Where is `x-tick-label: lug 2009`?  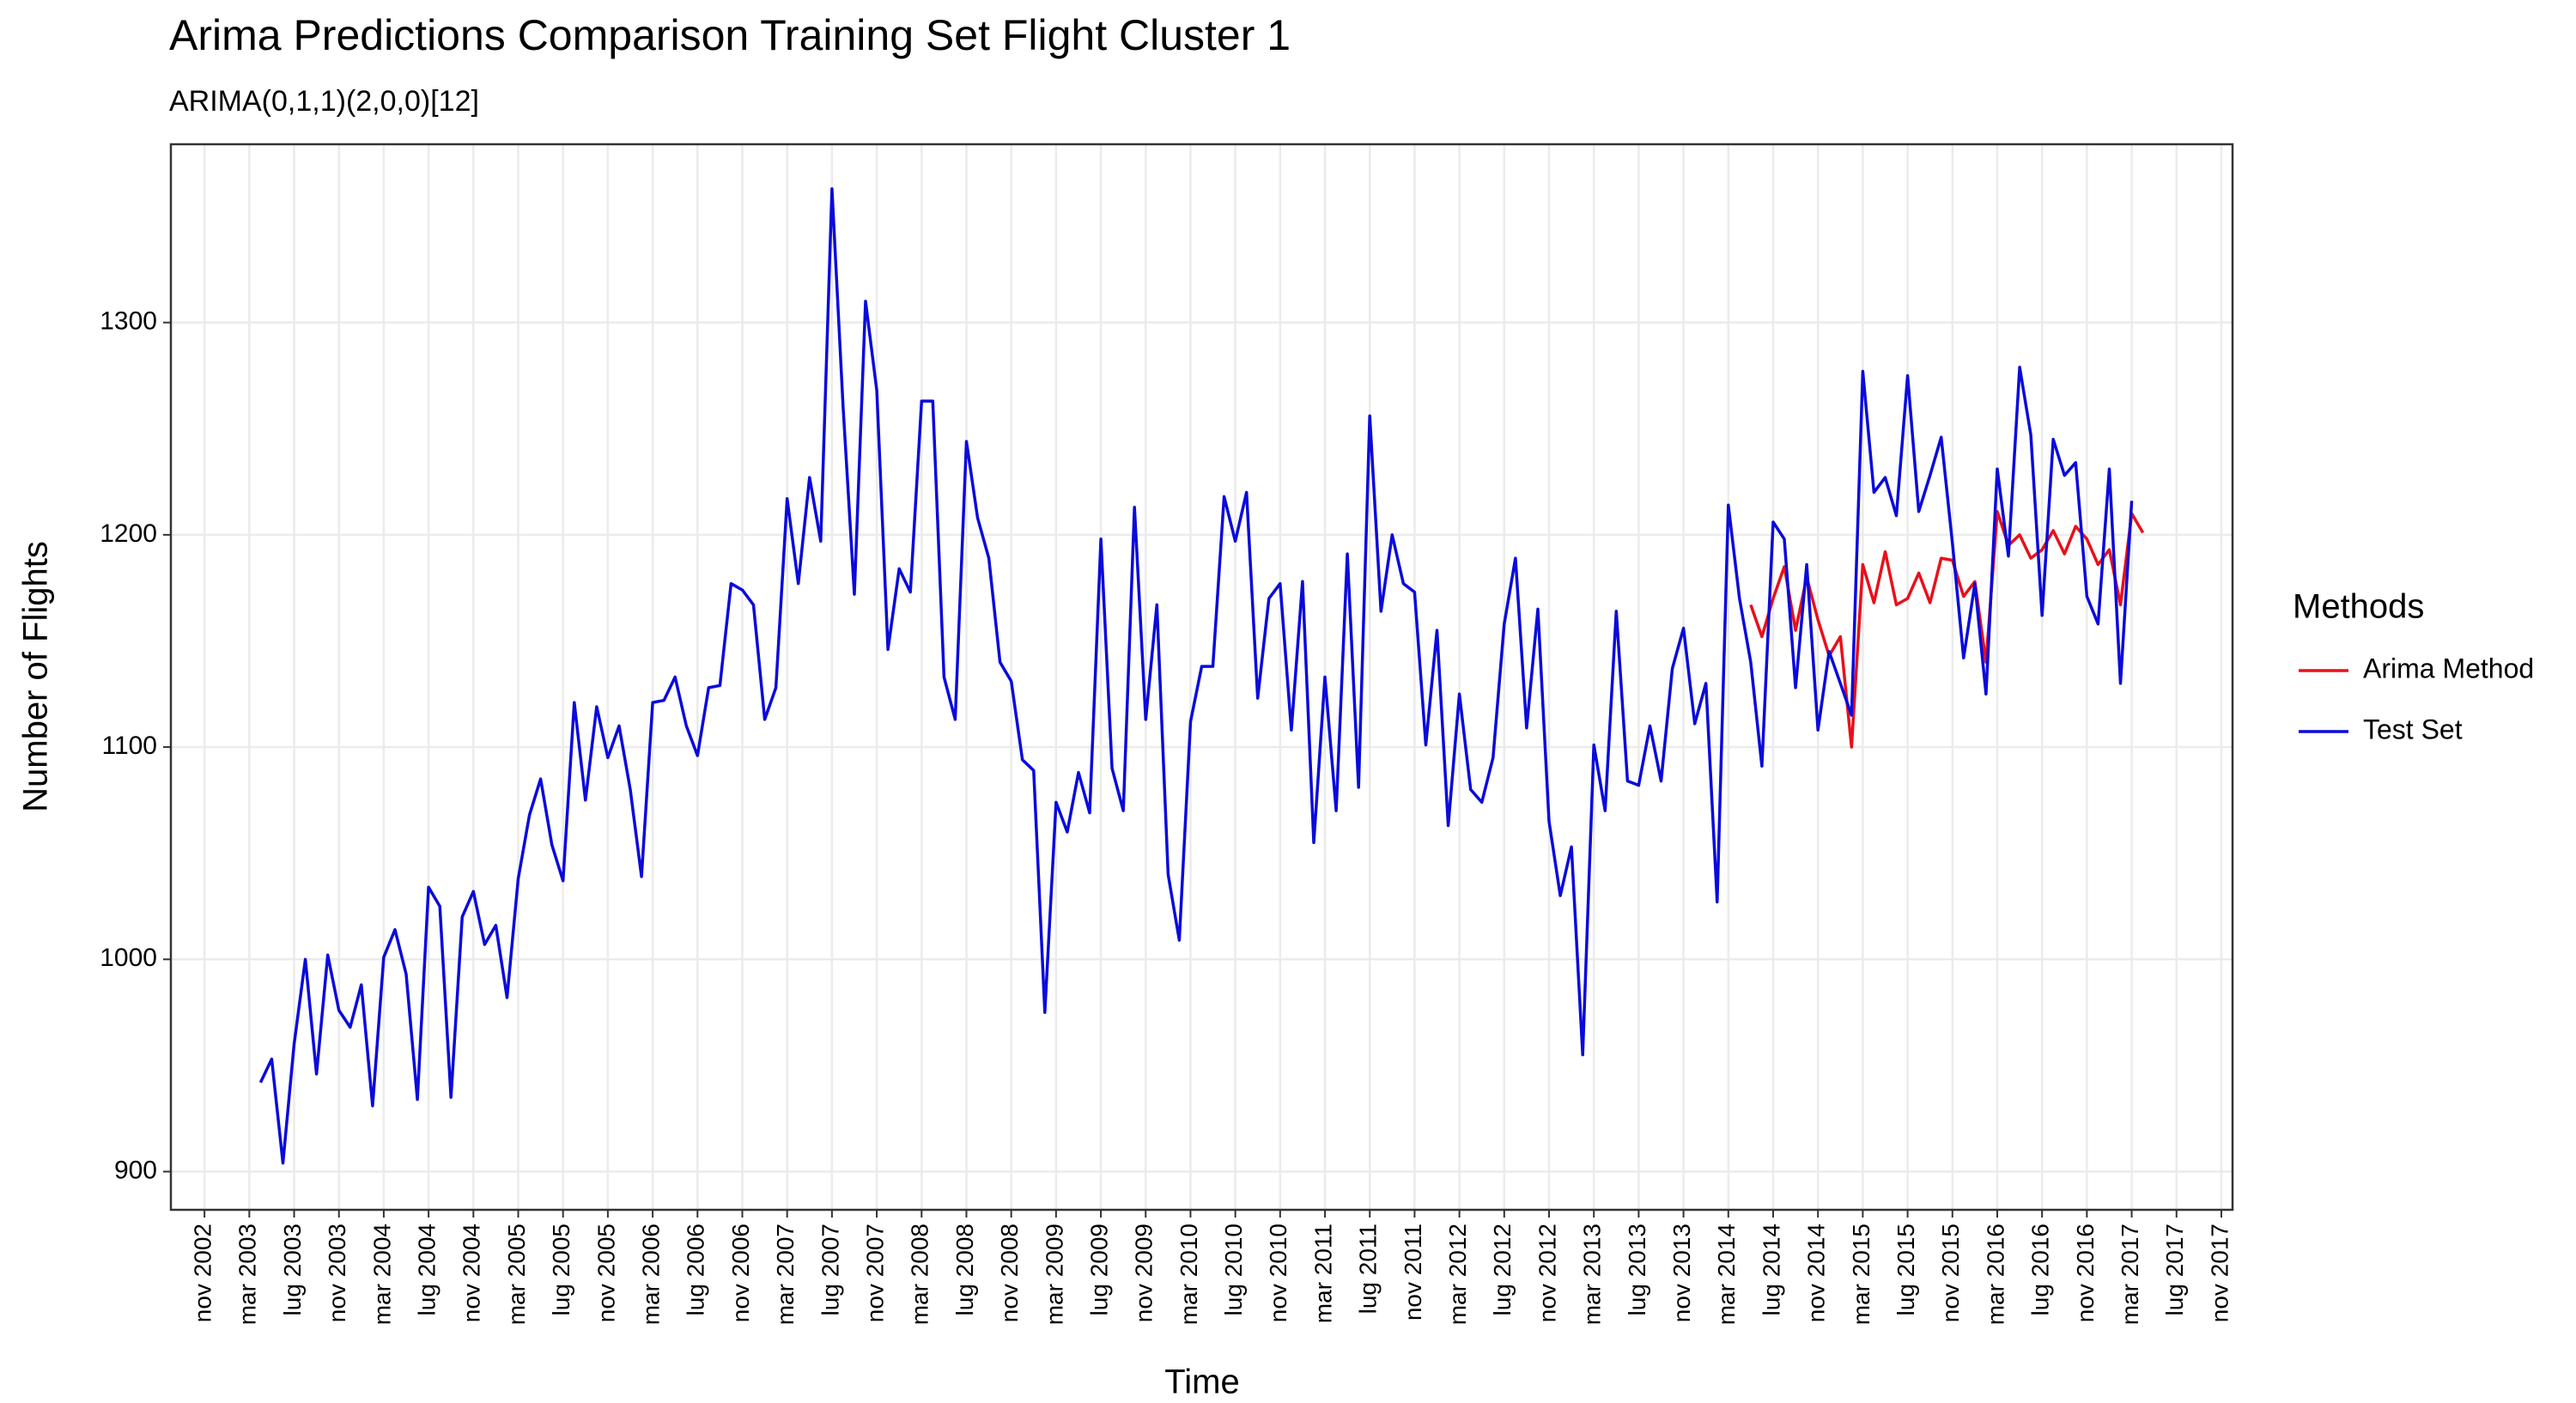 x-tick-label: lug 2009 is located at coordinates (1098, 1269).